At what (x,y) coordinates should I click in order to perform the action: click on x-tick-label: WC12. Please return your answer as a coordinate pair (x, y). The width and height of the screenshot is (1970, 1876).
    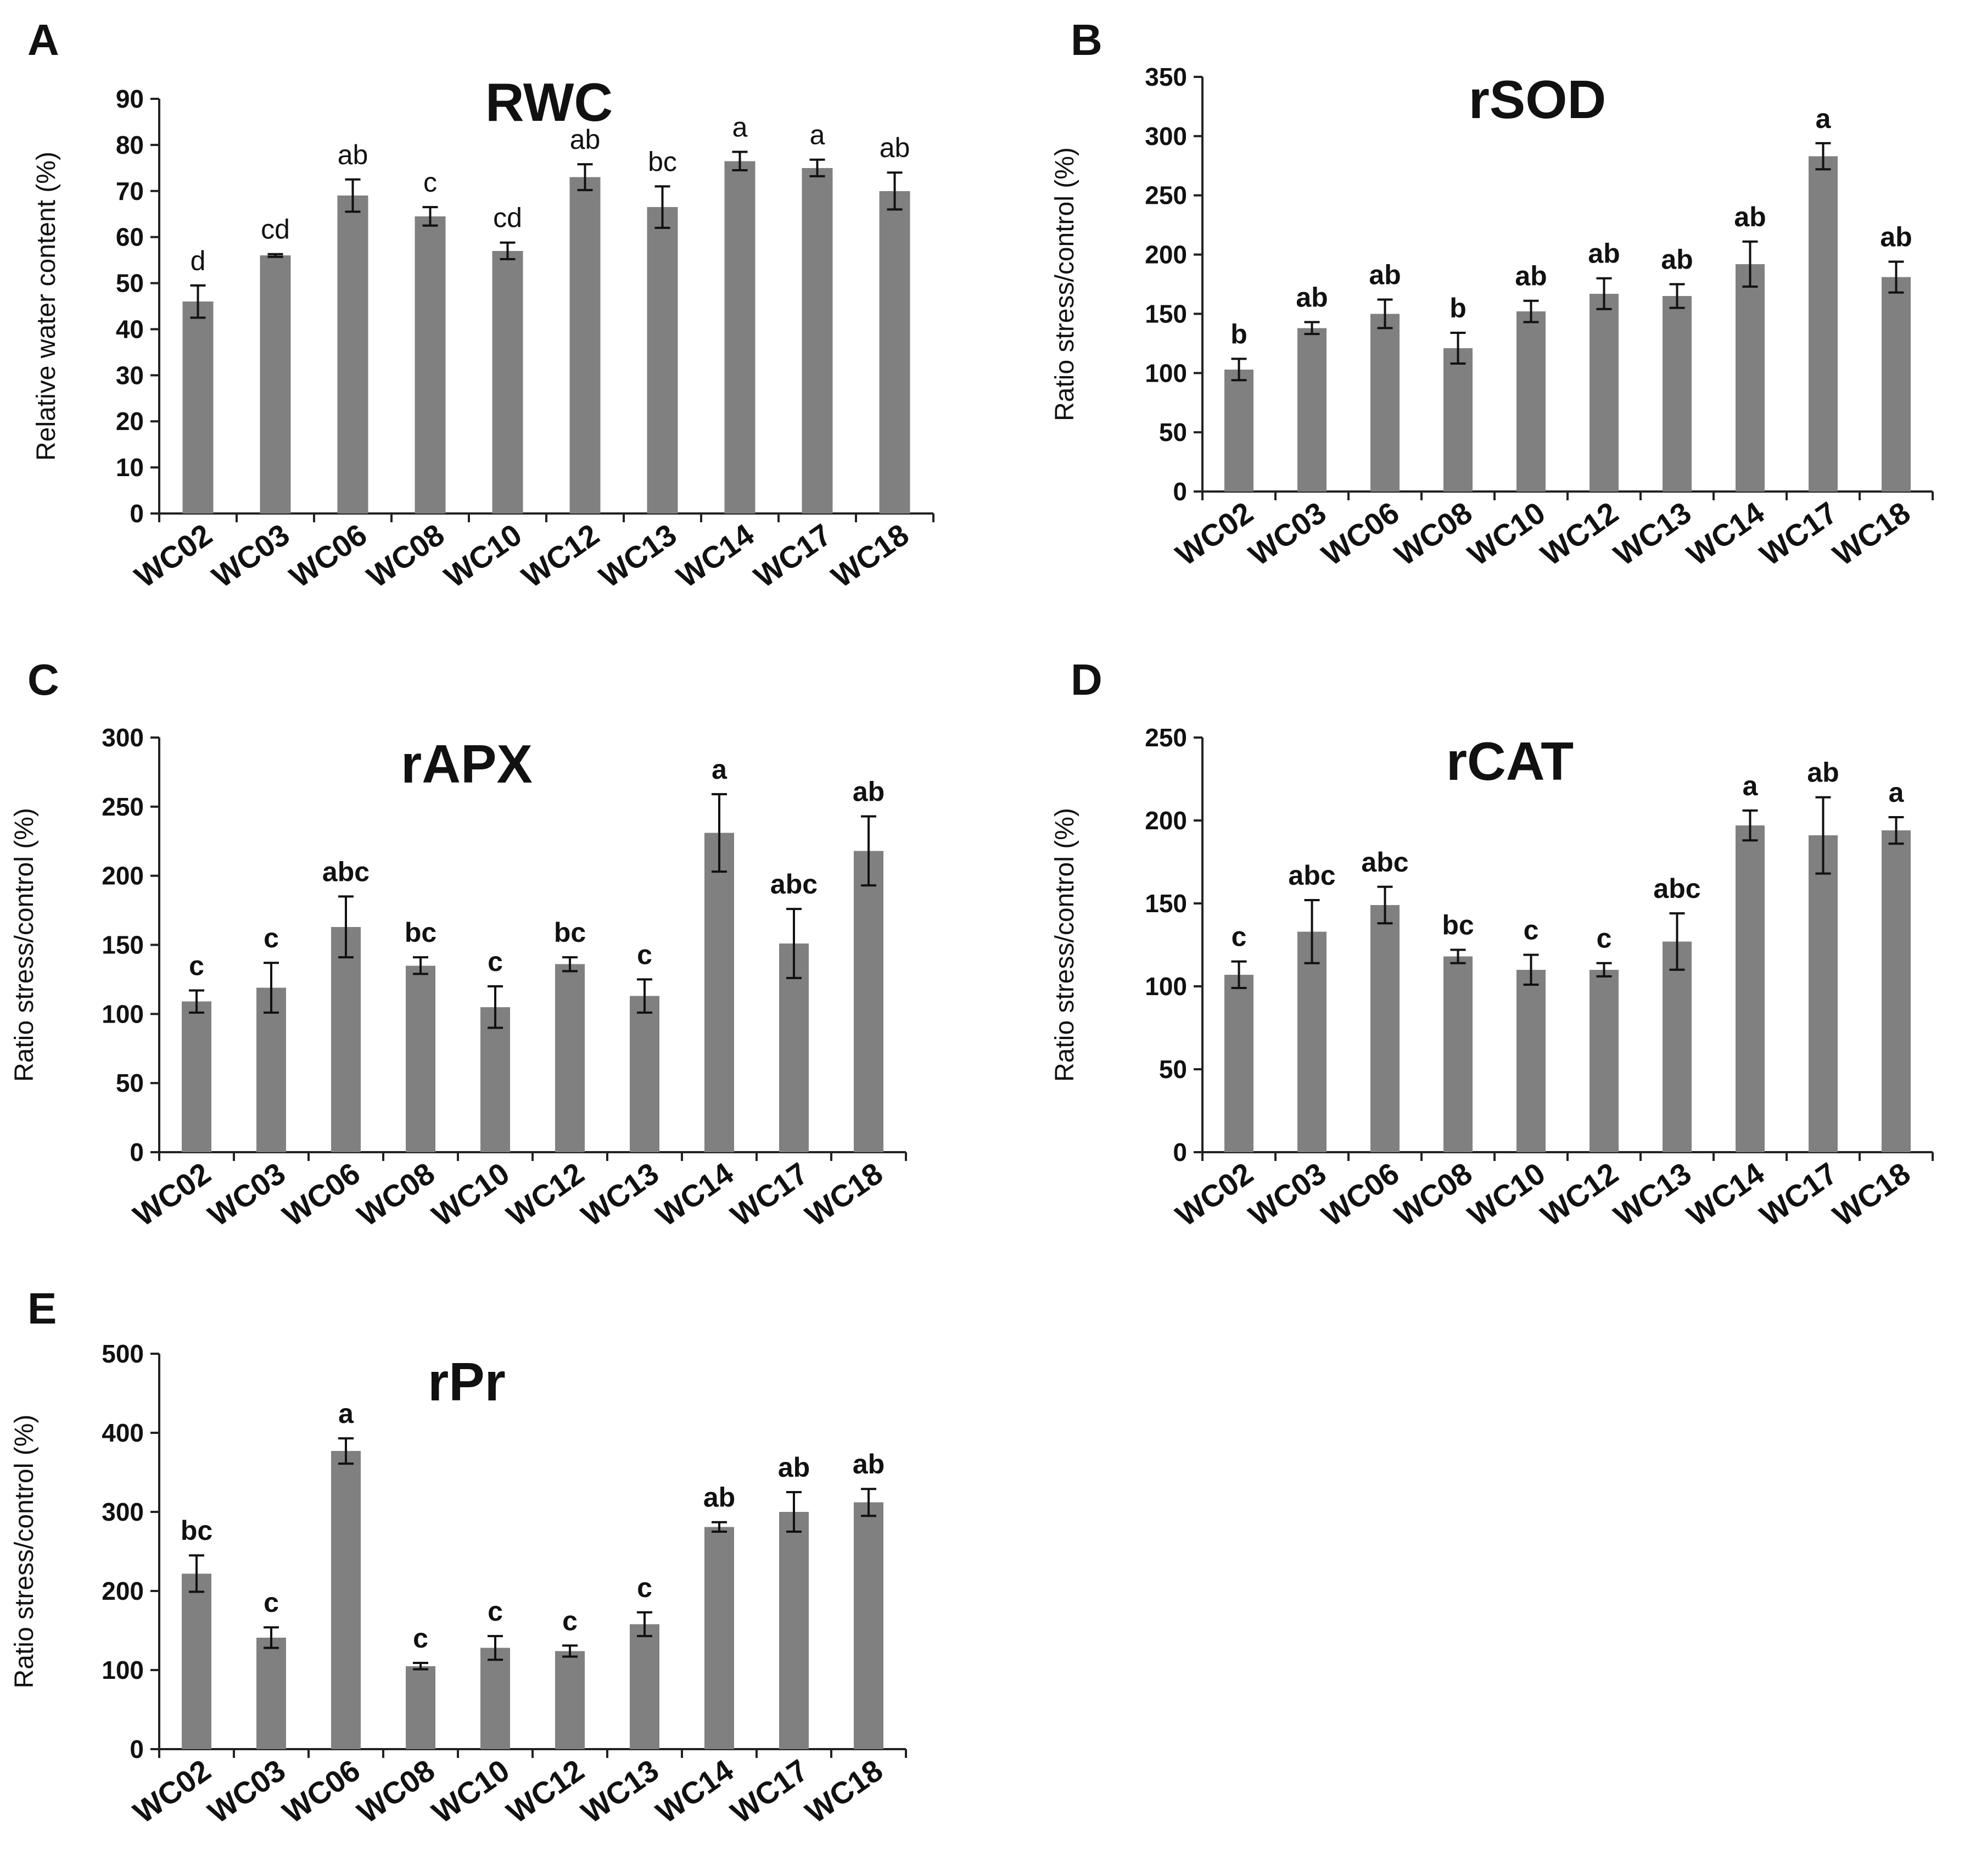
    Looking at the image, I should click on (561, 555).